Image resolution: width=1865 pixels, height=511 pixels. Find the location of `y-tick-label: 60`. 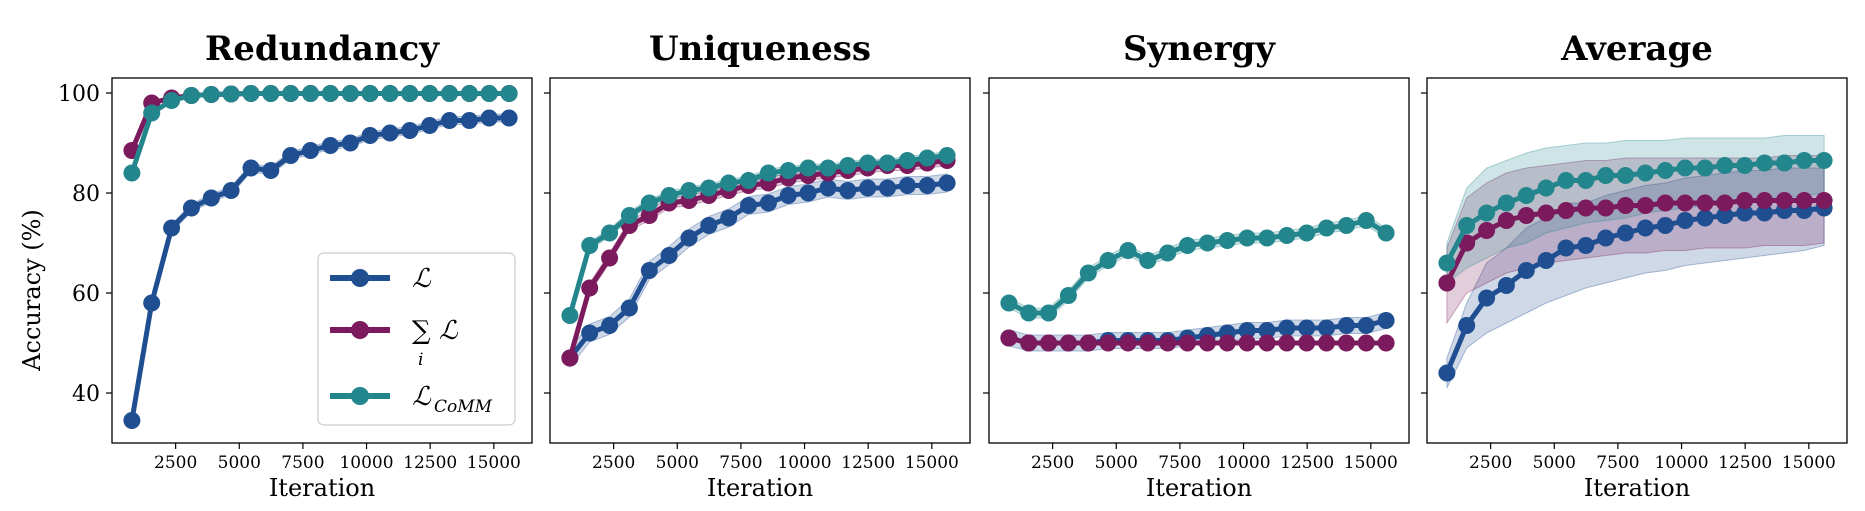

y-tick-label: 60 is located at coordinates (86, 294).